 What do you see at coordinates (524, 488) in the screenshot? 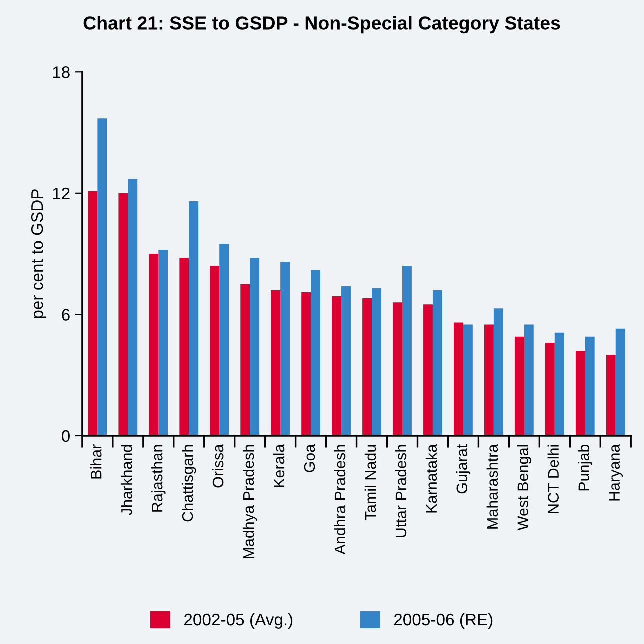
I see `x-tick-label: West Bengal` at bounding box center [524, 488].